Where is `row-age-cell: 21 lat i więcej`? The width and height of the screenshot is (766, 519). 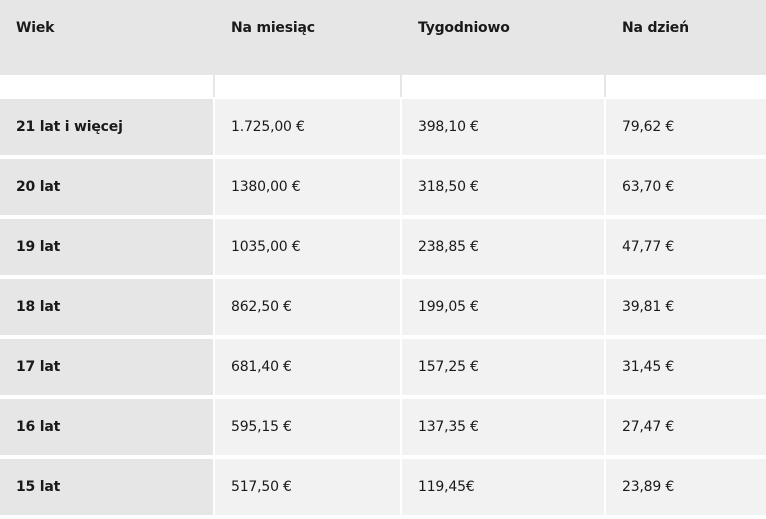
row-age-cell: 21 lat i więcej is located at coordinates (106, 128).